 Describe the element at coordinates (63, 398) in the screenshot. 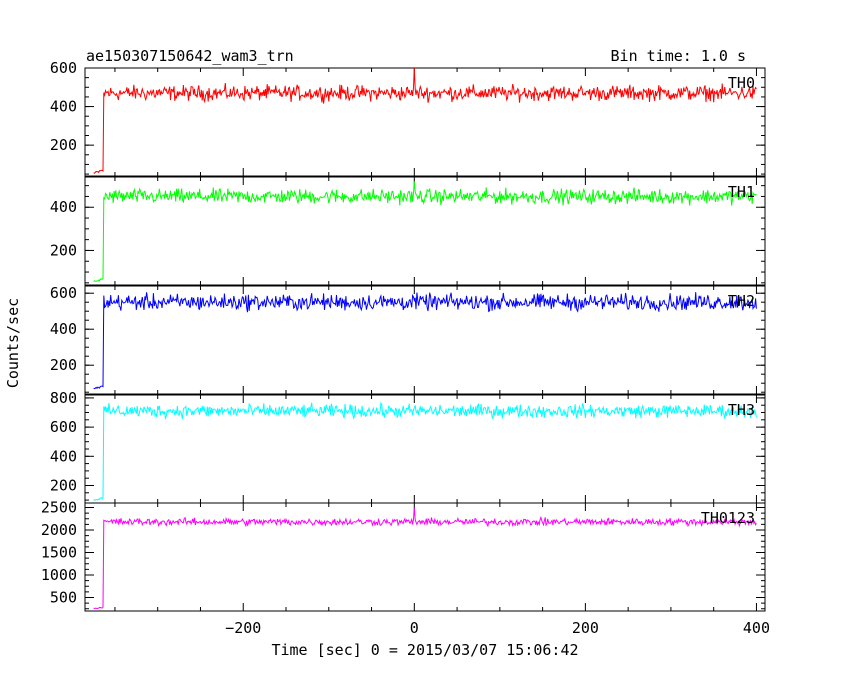

I see `y-tick-label: 800` at that location.